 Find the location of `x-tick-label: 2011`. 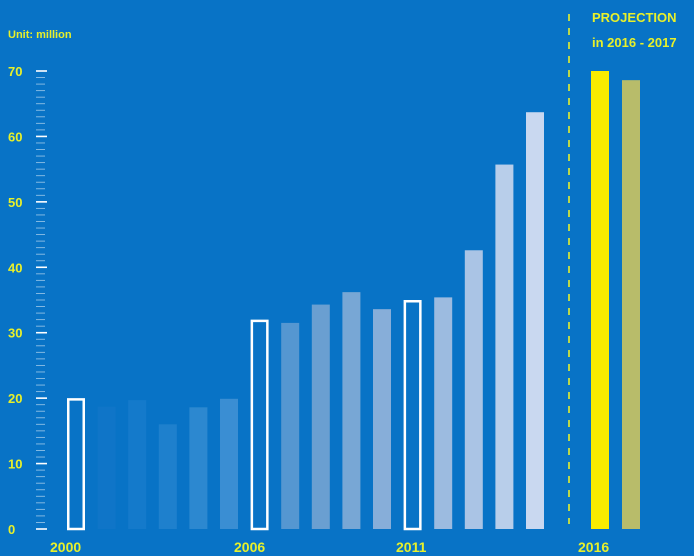

x-tick-label: 2011 is located at coordinates (411, 547).